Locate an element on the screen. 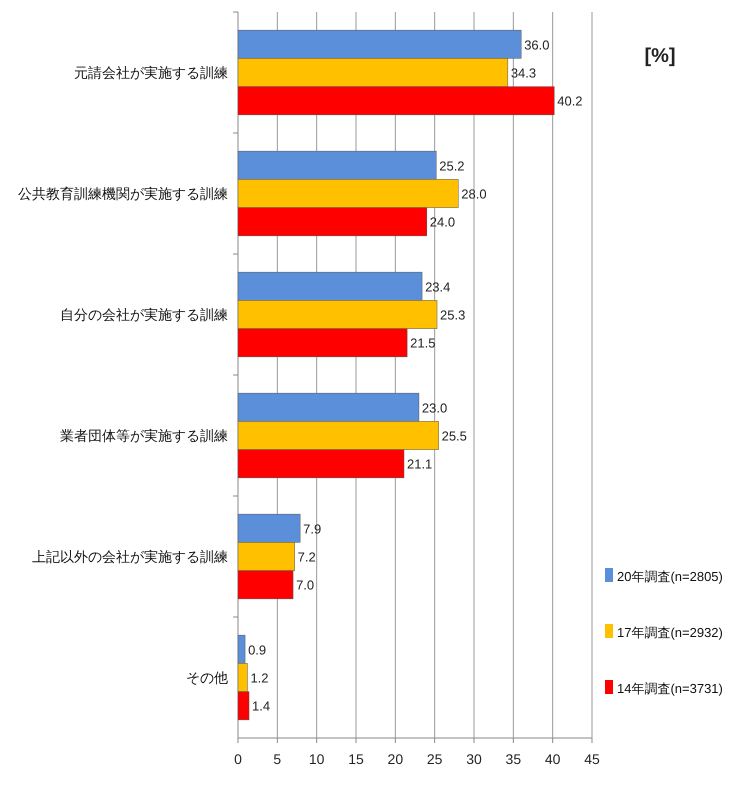 This screenshot has height=790, width=740. data-label: 24.0 is located at coordinates (443, 222).